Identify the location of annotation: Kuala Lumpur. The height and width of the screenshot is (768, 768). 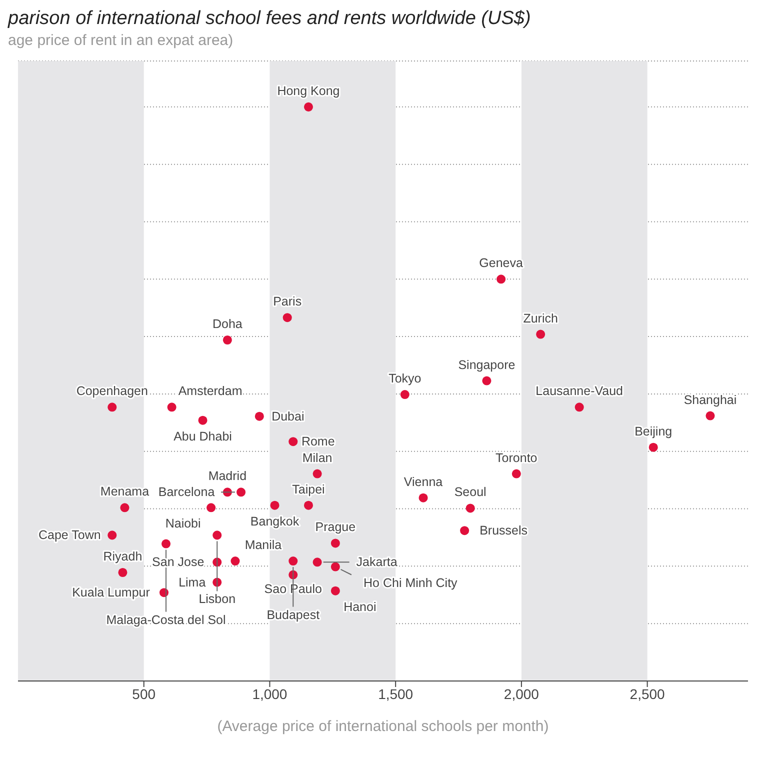
(111, 593).